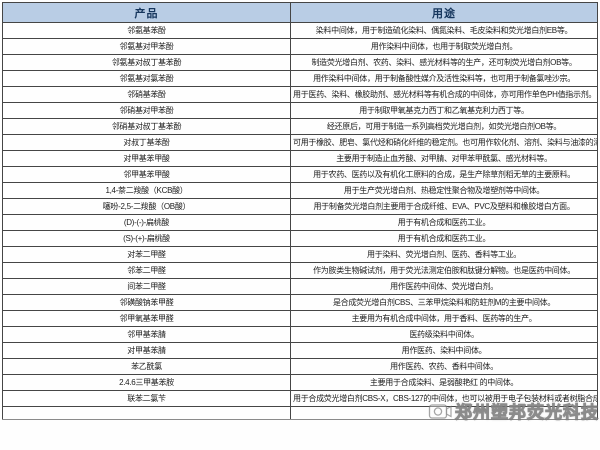  I want to click on table-row: 对甲基苯甲酸 主要用于制造止血芳酸、对甲腈、对甲苯甲酰氯、感光材料等。, so click(300, 158).